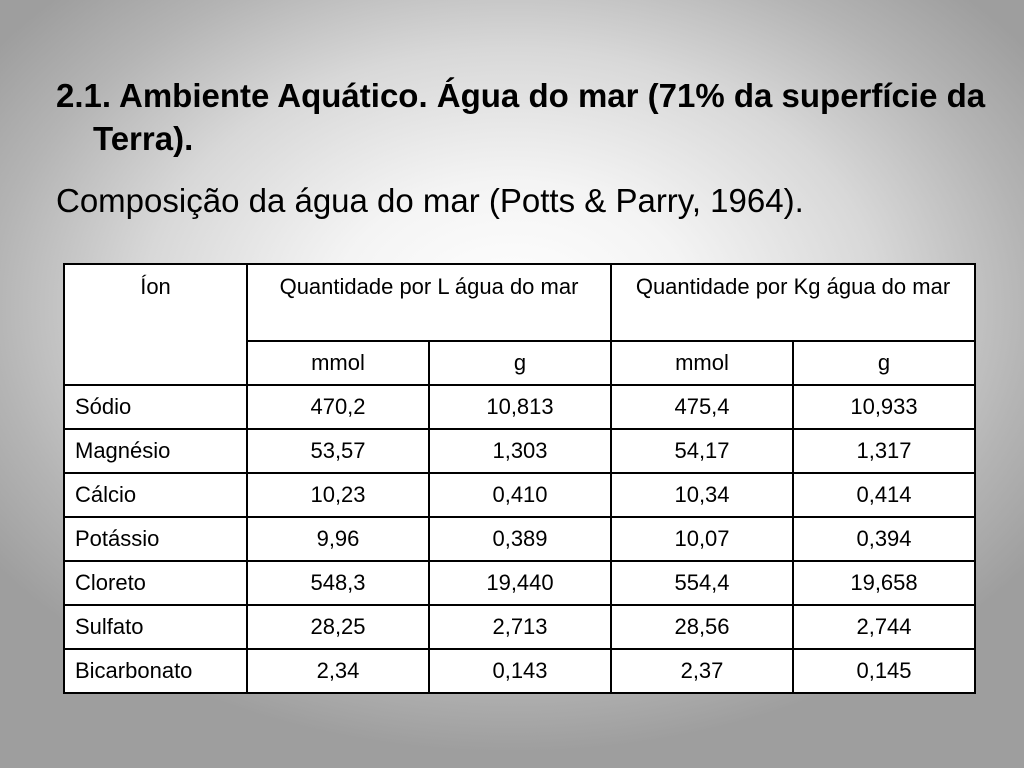  What do you see at coordinates (338, 583) in the screenshot?
I see `value-cell: 548,3` at bounding box center [338, 583].